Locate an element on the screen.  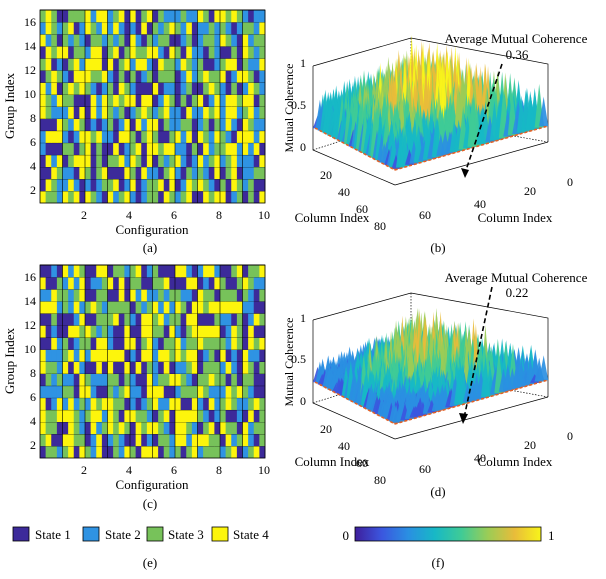
avg-value-d: 0.22 is located at coordinates (517, 292).